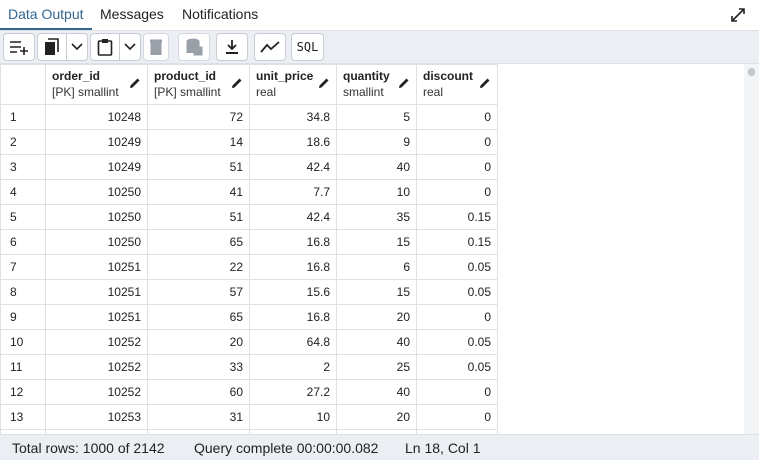 The image size is (759, 460). Describe the element at coordinates (23, 84) in the screenshot. I see `row-number-header` at that location.